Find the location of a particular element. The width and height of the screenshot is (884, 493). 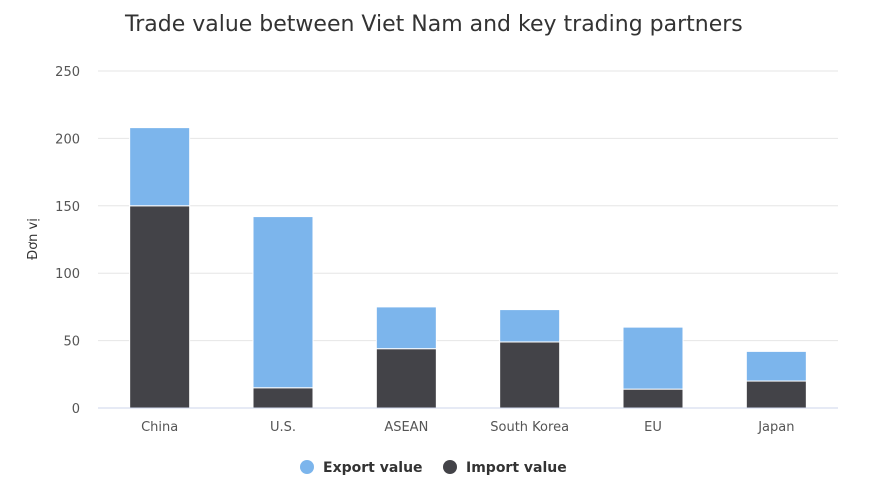

x-axis-ticks: China U.S. ASEAN South Korea EU Japan is located at coordinates (467, 427).